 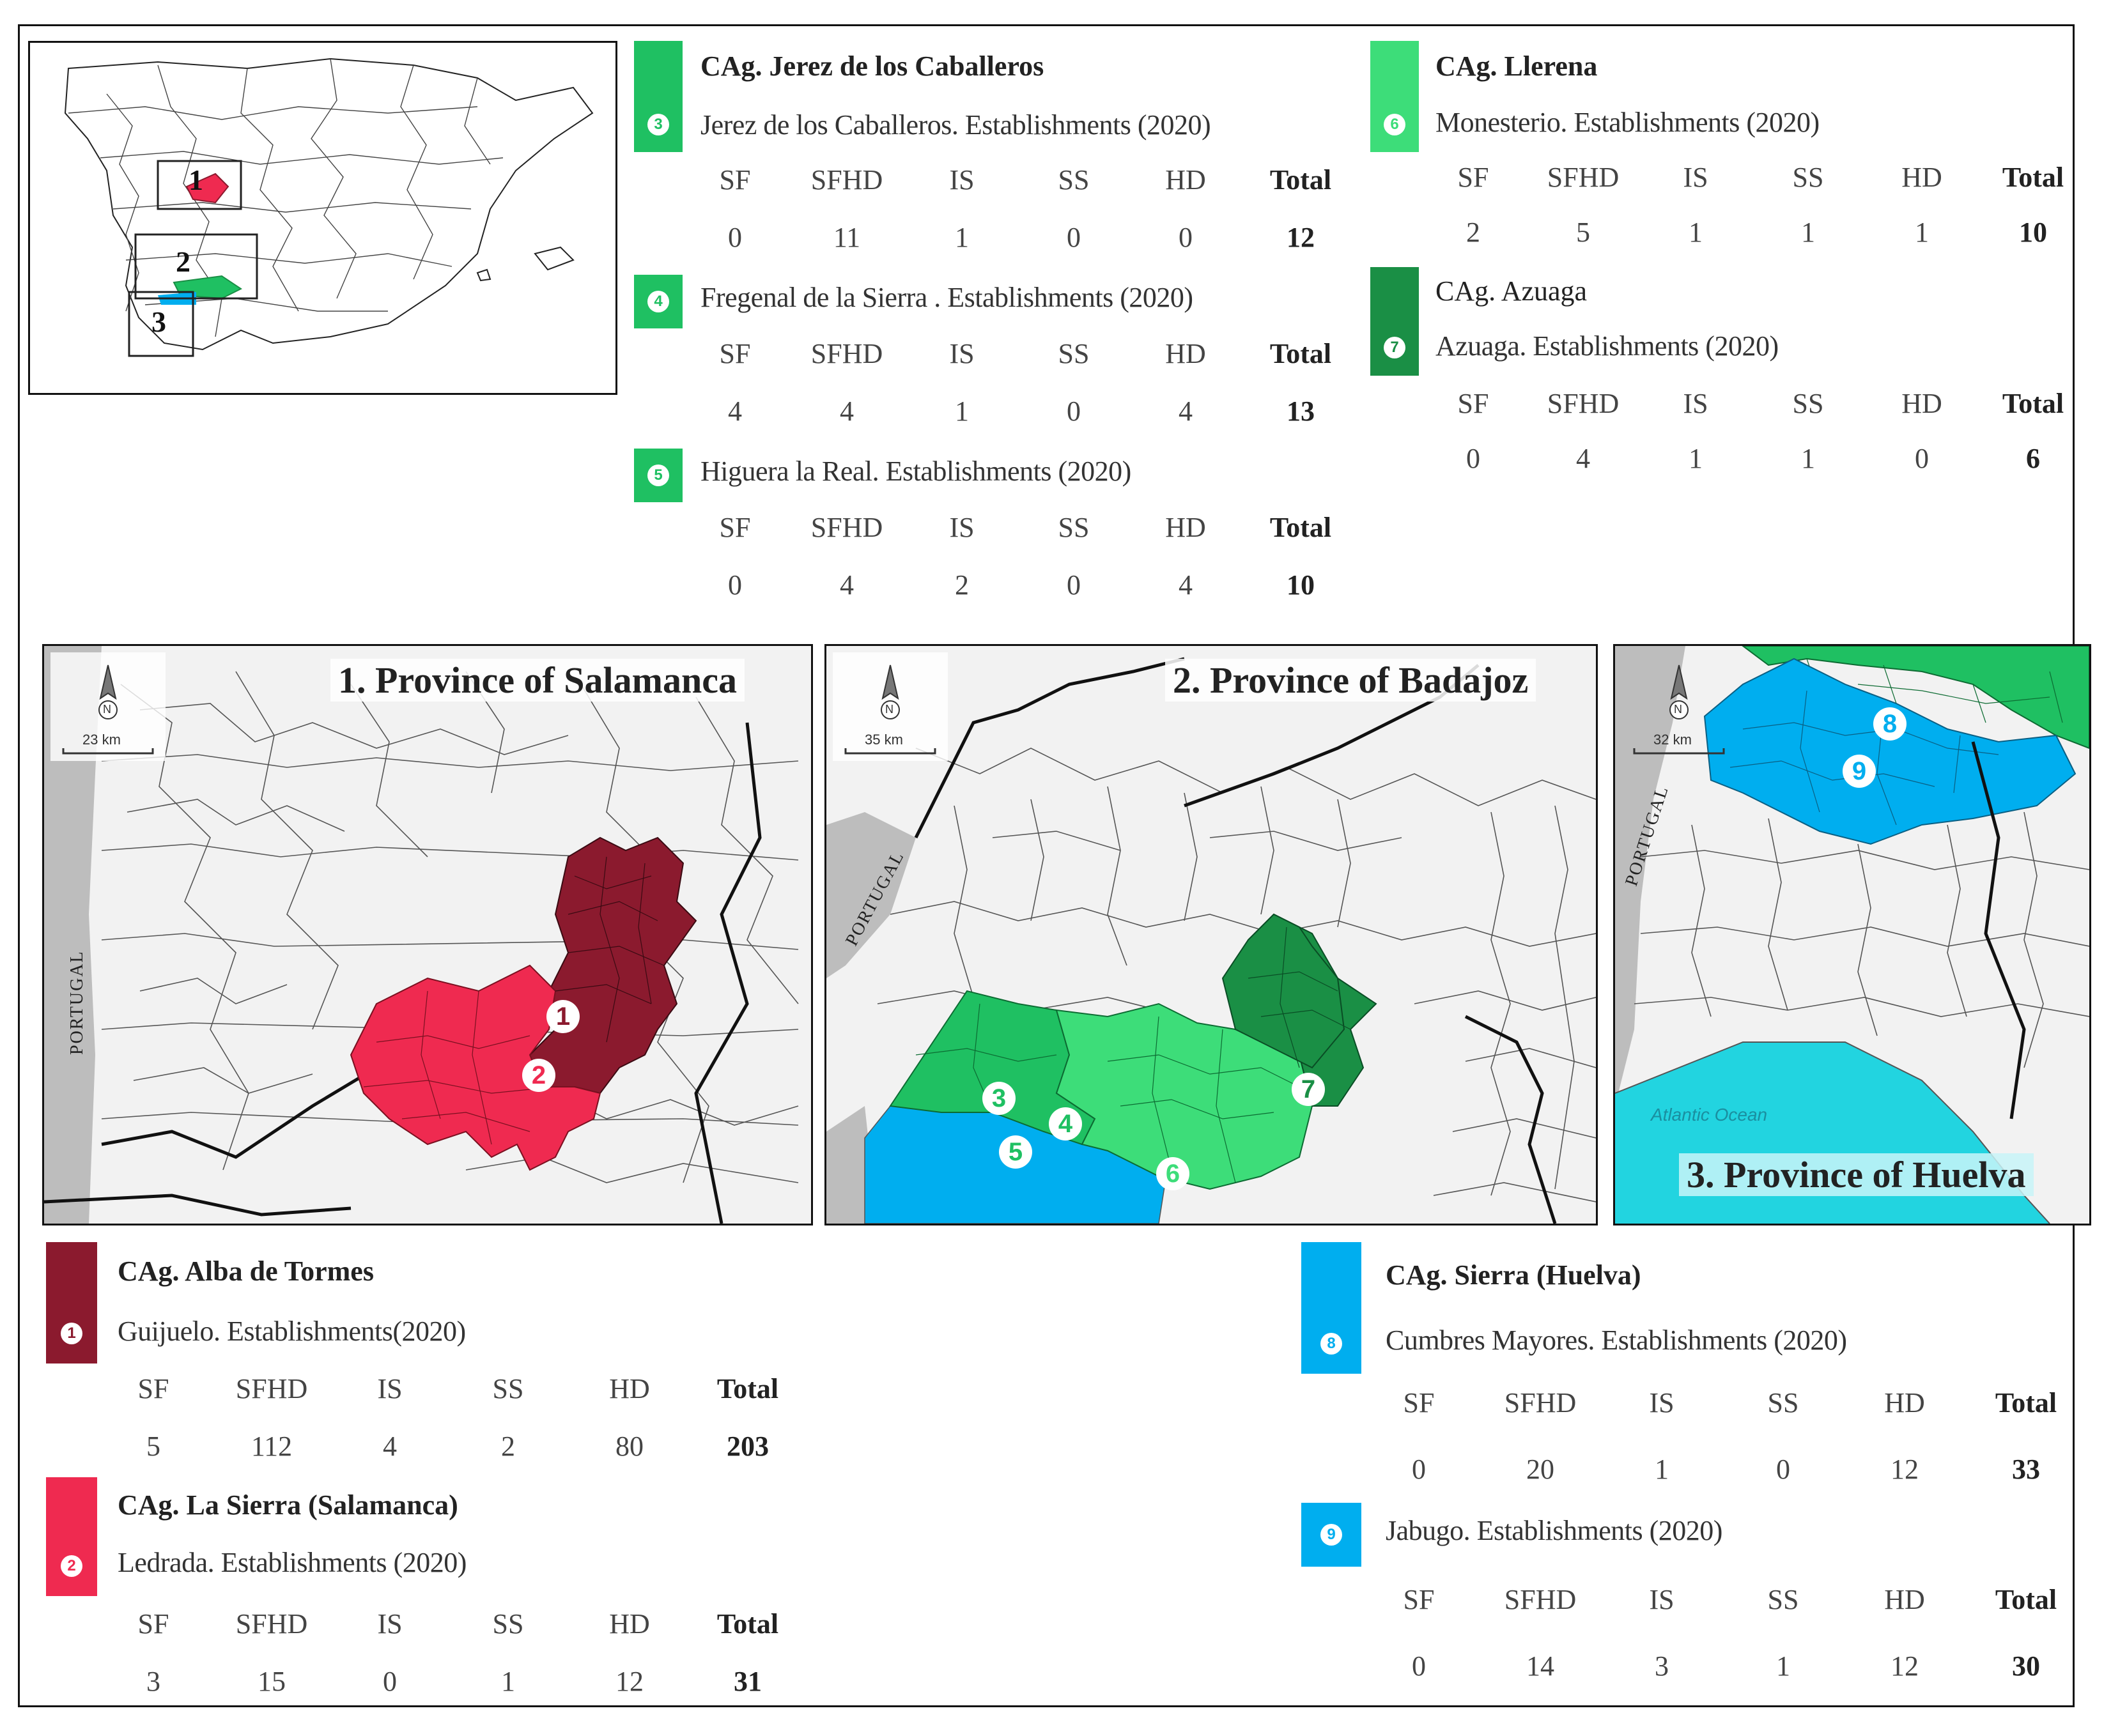 I want to click on alba-title: CAg. Alba de Tormes, so click(x=246, y=1271).